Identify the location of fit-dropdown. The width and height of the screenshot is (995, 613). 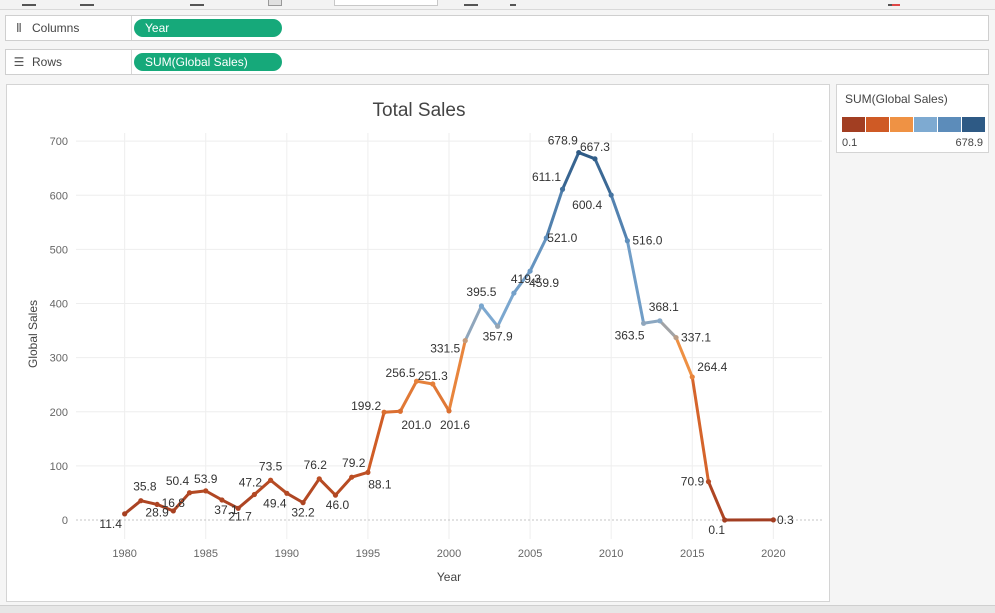
(386, 3).